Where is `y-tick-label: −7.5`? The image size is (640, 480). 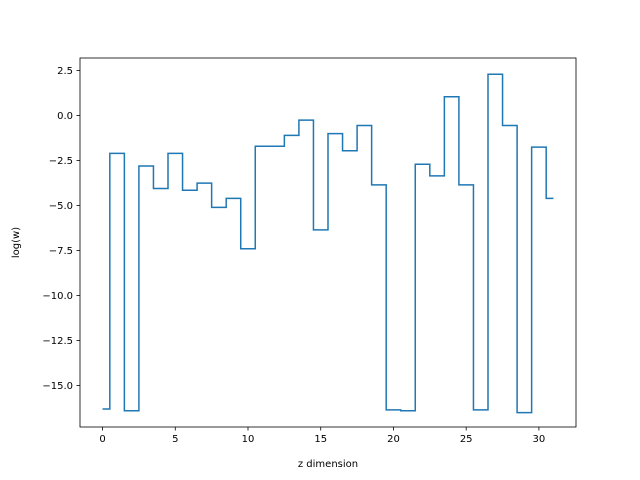
y-tick-label: −7.5 is located at coordinates (61, 251).